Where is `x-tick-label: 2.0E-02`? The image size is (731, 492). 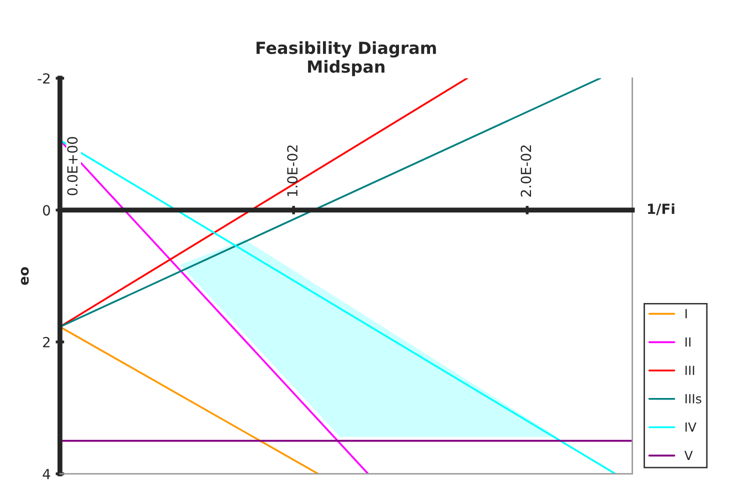
x-tick-label: 2.0E-02 is located at coordinates (526, 171).